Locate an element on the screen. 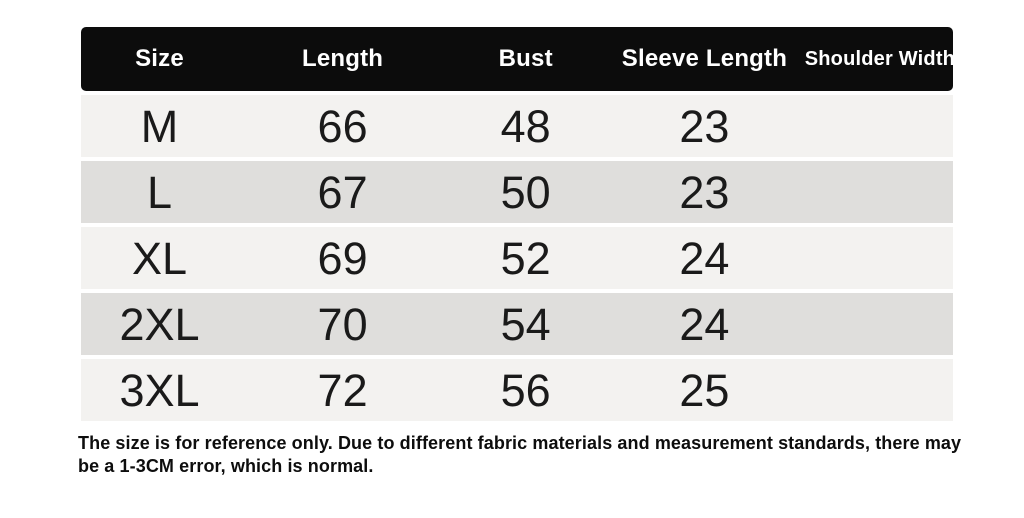 The image size is (1024, 518). value-cell: 50 is located at coordinates (526, 192).